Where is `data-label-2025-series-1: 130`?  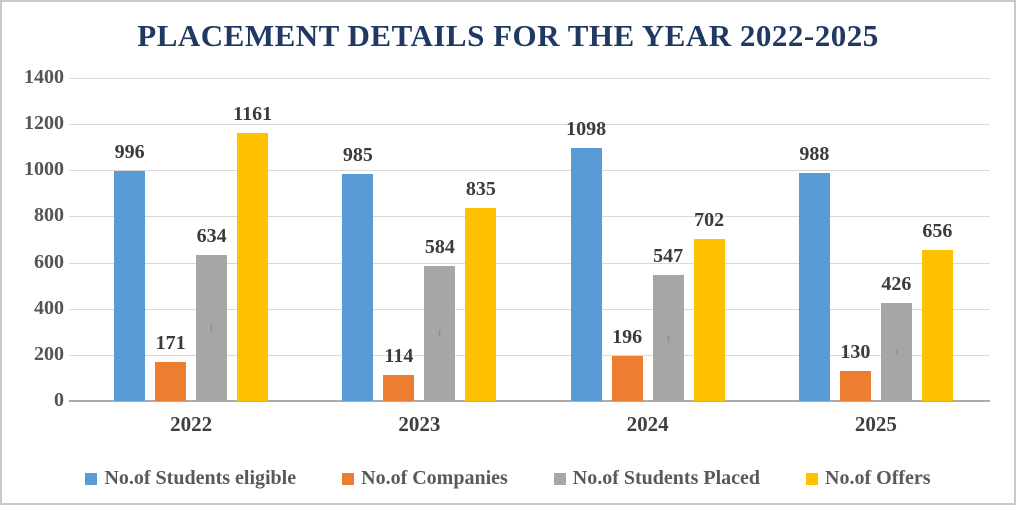 data-label-2025-series-1: 130 is located at coordinates (855, 352).